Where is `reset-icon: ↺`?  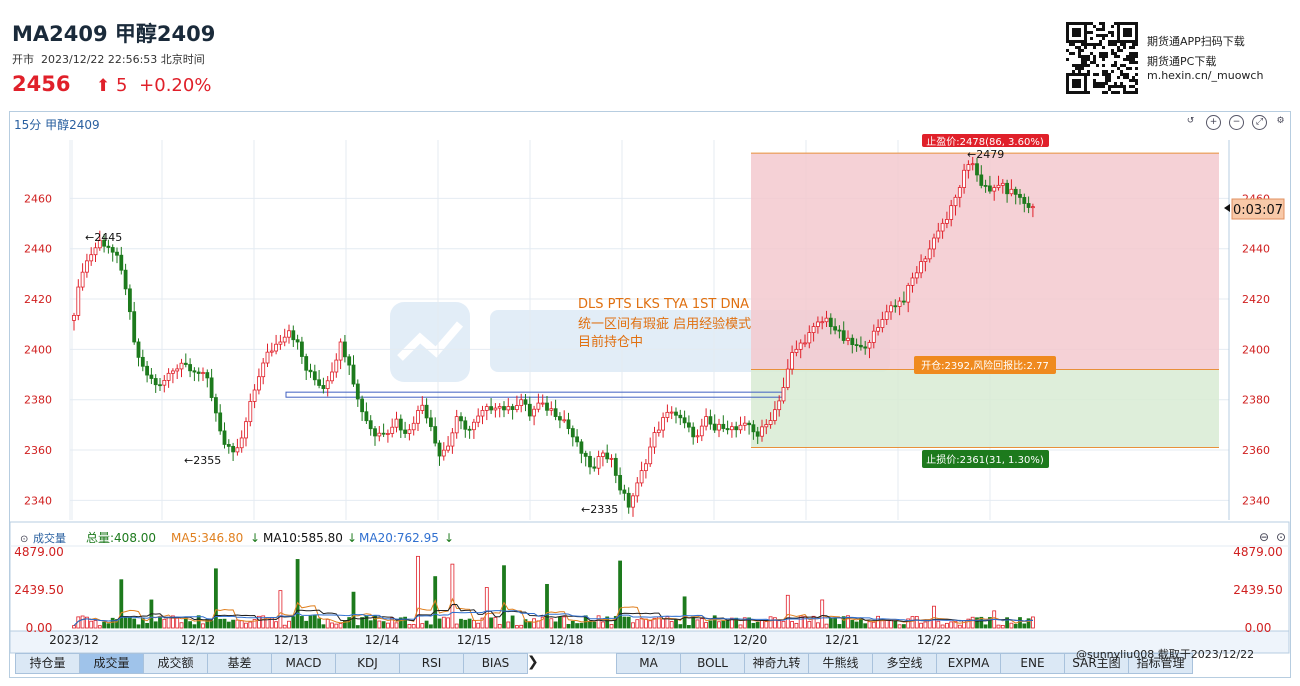 reset-icon: ↺ is located at coordinates (1190, 121).